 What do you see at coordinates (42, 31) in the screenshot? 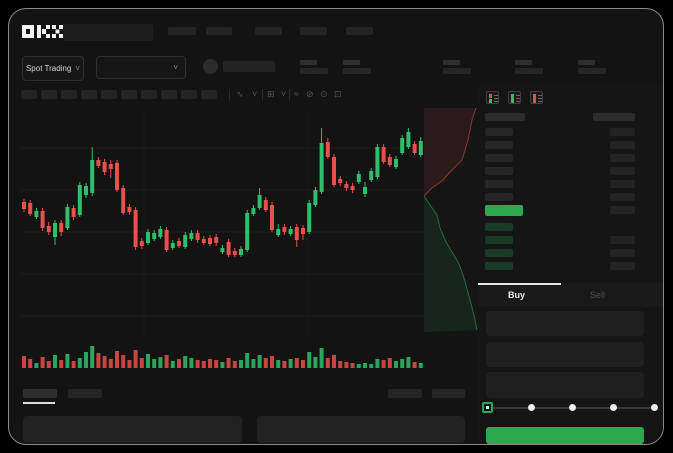
I see `okx-logo` at bounding box center [42, 31].